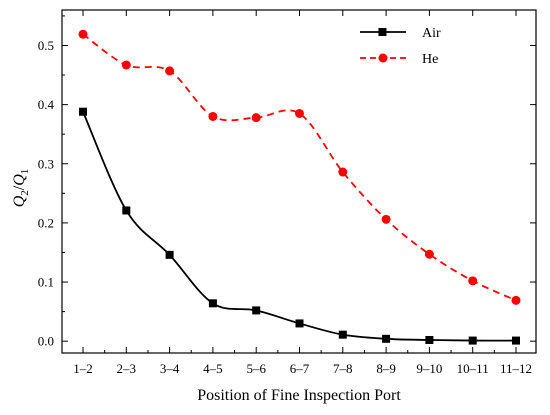 This screenshot has height=415, width=550. Describe the element at coordinates (21, 188) in the screenshot. I see `y-axis-title: Q2/Q1` at that location.